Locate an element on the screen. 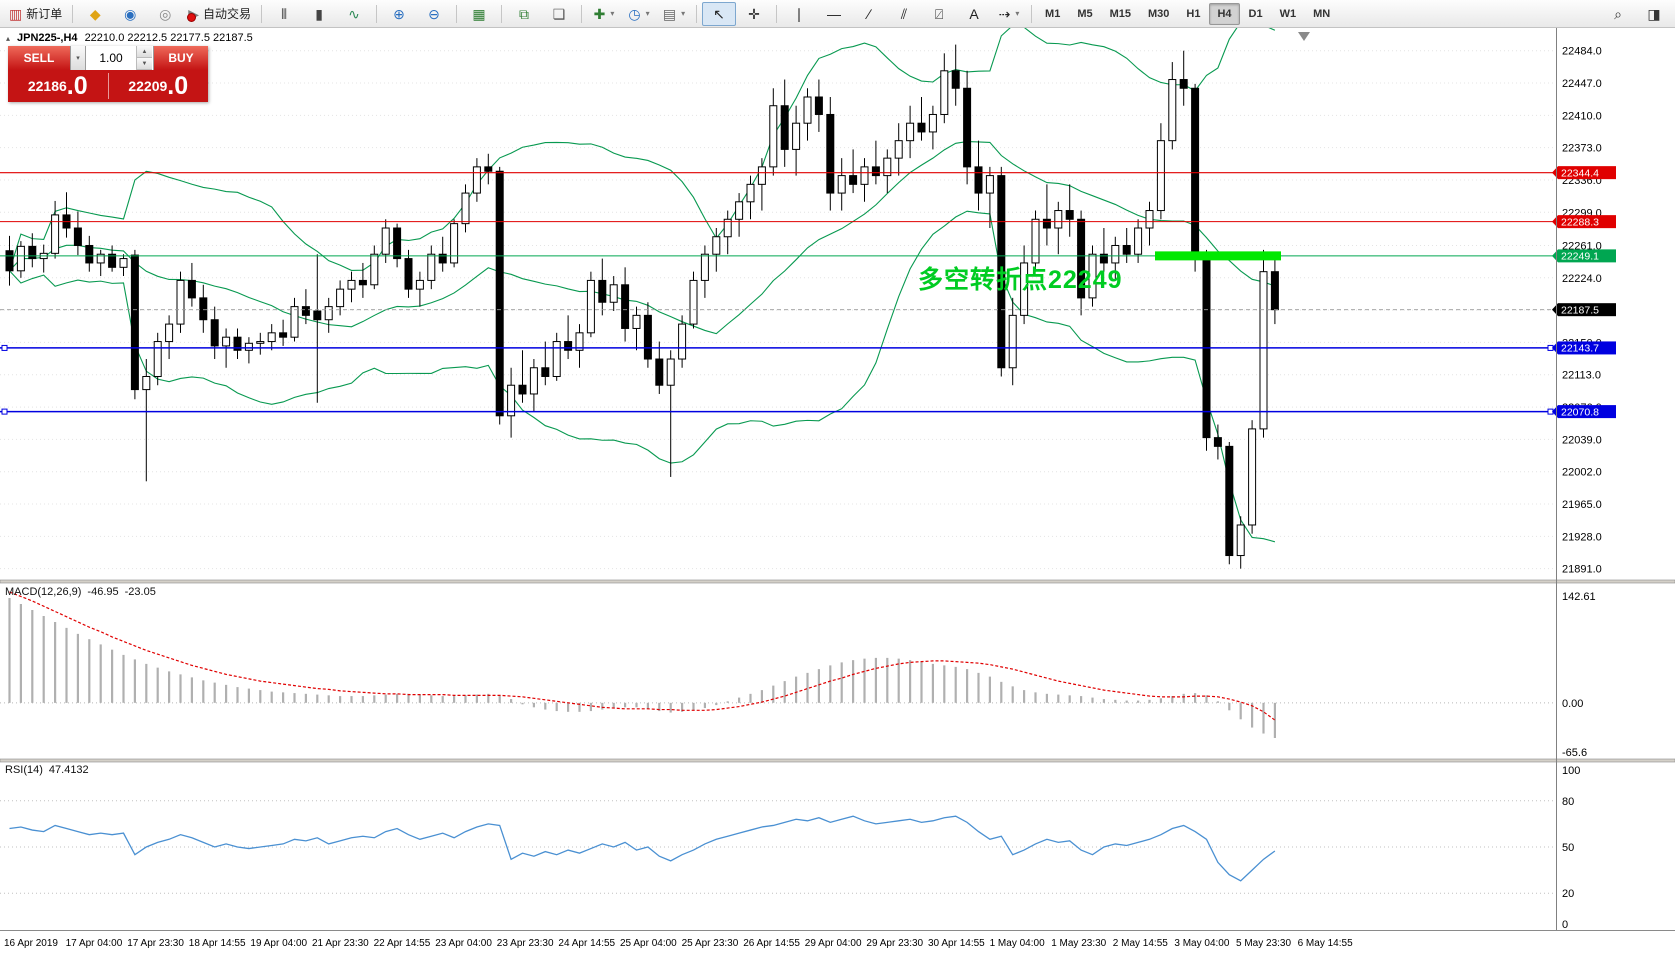  volume-increase-button: ▲ is located at coordinates (144, 52).